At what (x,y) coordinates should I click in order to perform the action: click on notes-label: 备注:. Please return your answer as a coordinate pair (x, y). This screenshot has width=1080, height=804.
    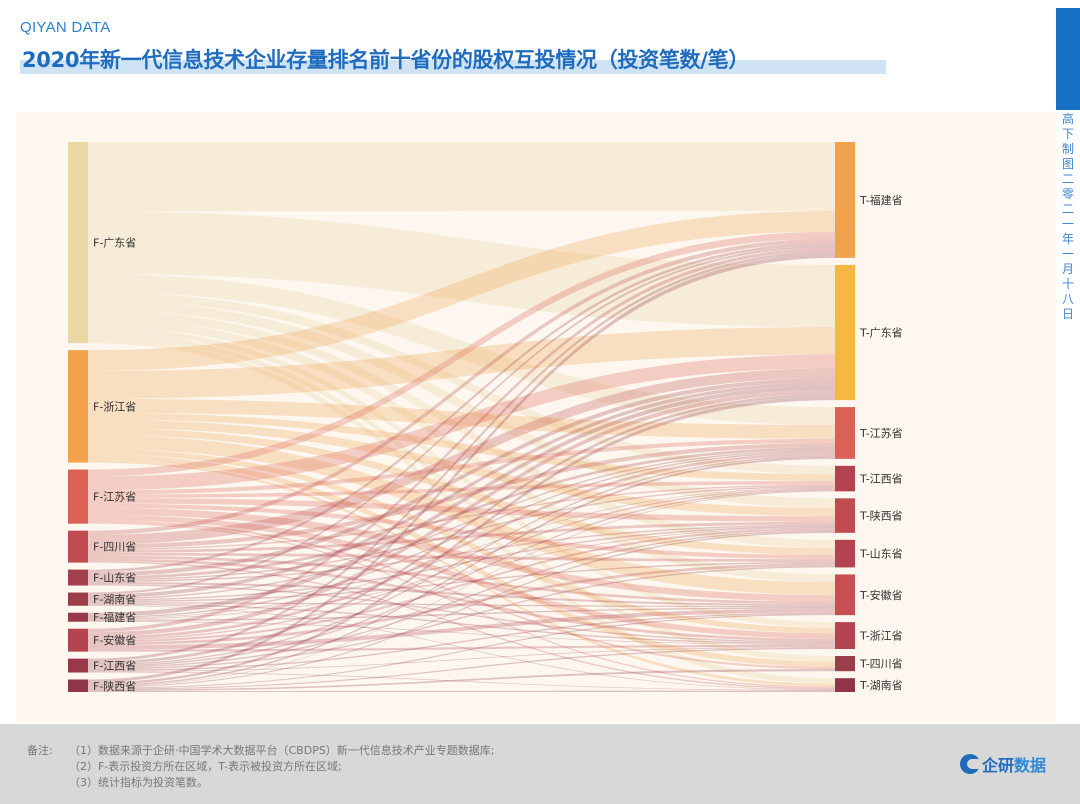
    Looking at the image, I should click on (40, 750).